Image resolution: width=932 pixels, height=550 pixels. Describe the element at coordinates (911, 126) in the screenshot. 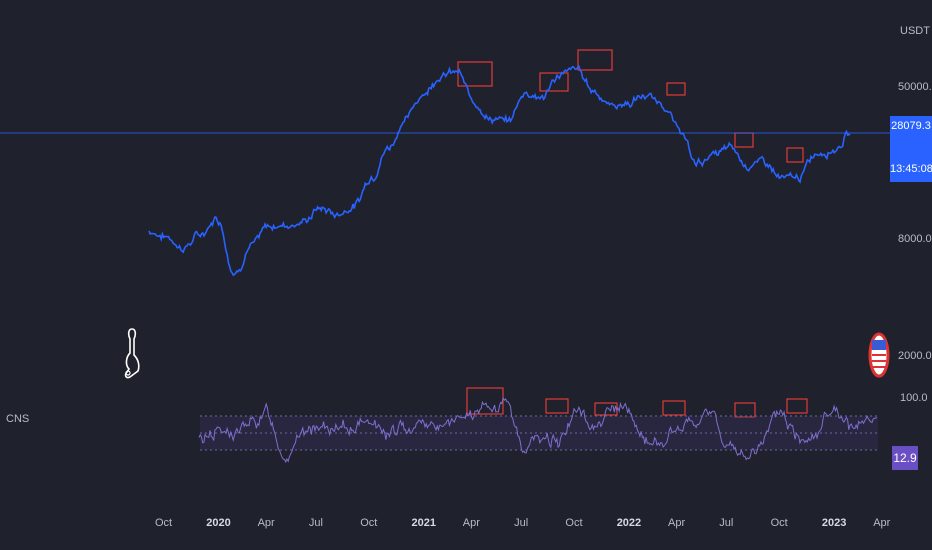

I see `current-price-value: 28079.3` at that location.